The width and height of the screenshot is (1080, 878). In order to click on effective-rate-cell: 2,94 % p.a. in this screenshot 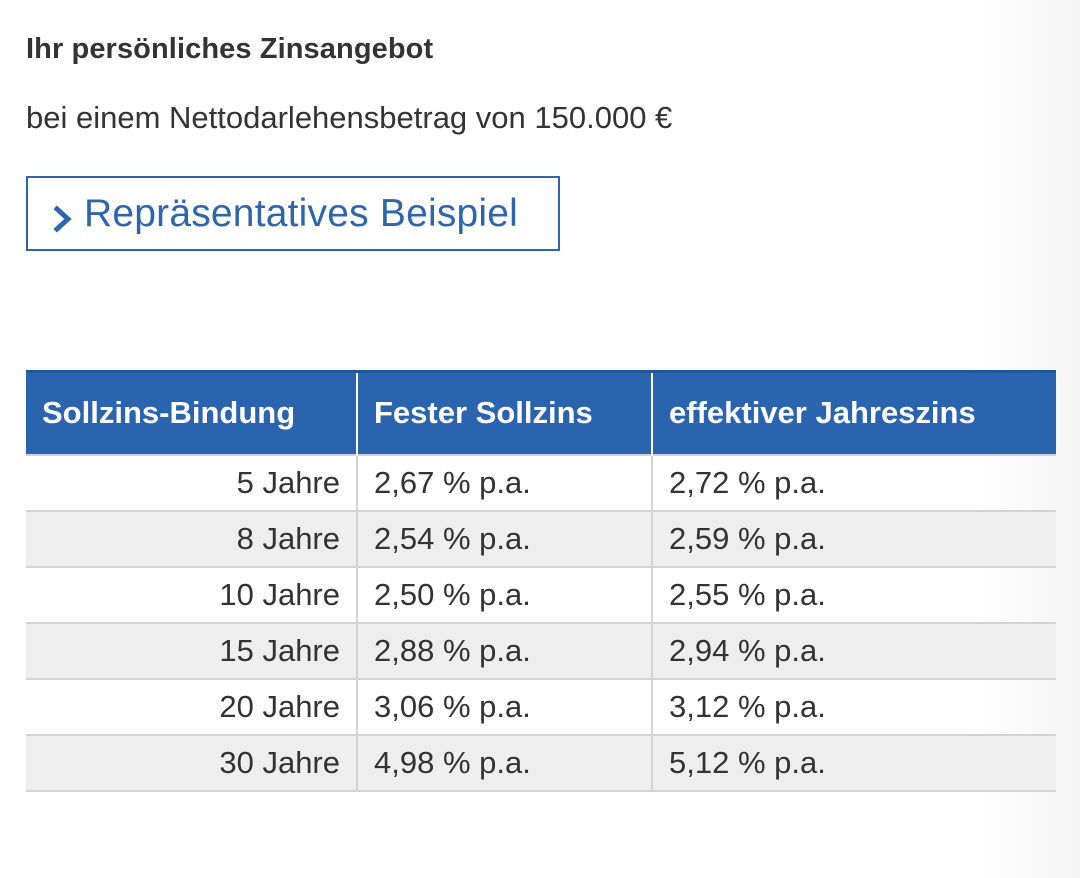, I will do `click(854, 651)`.